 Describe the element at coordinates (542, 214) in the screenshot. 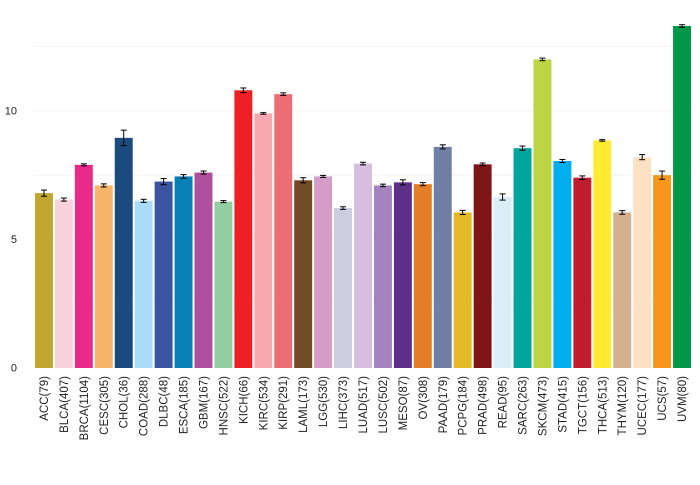

I see `bar-skcm` at that location.